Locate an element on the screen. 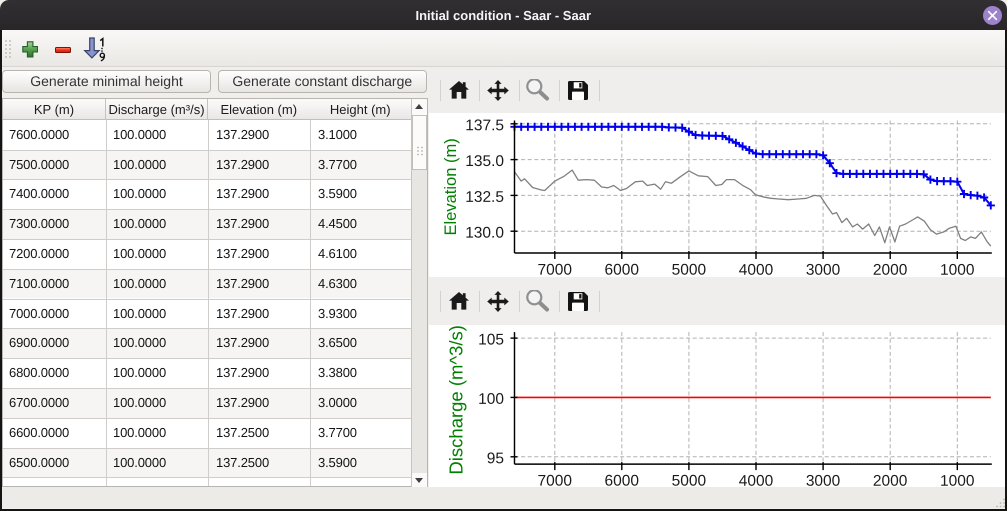  svg-text: 135.0 is located at coordinates (484, 161).